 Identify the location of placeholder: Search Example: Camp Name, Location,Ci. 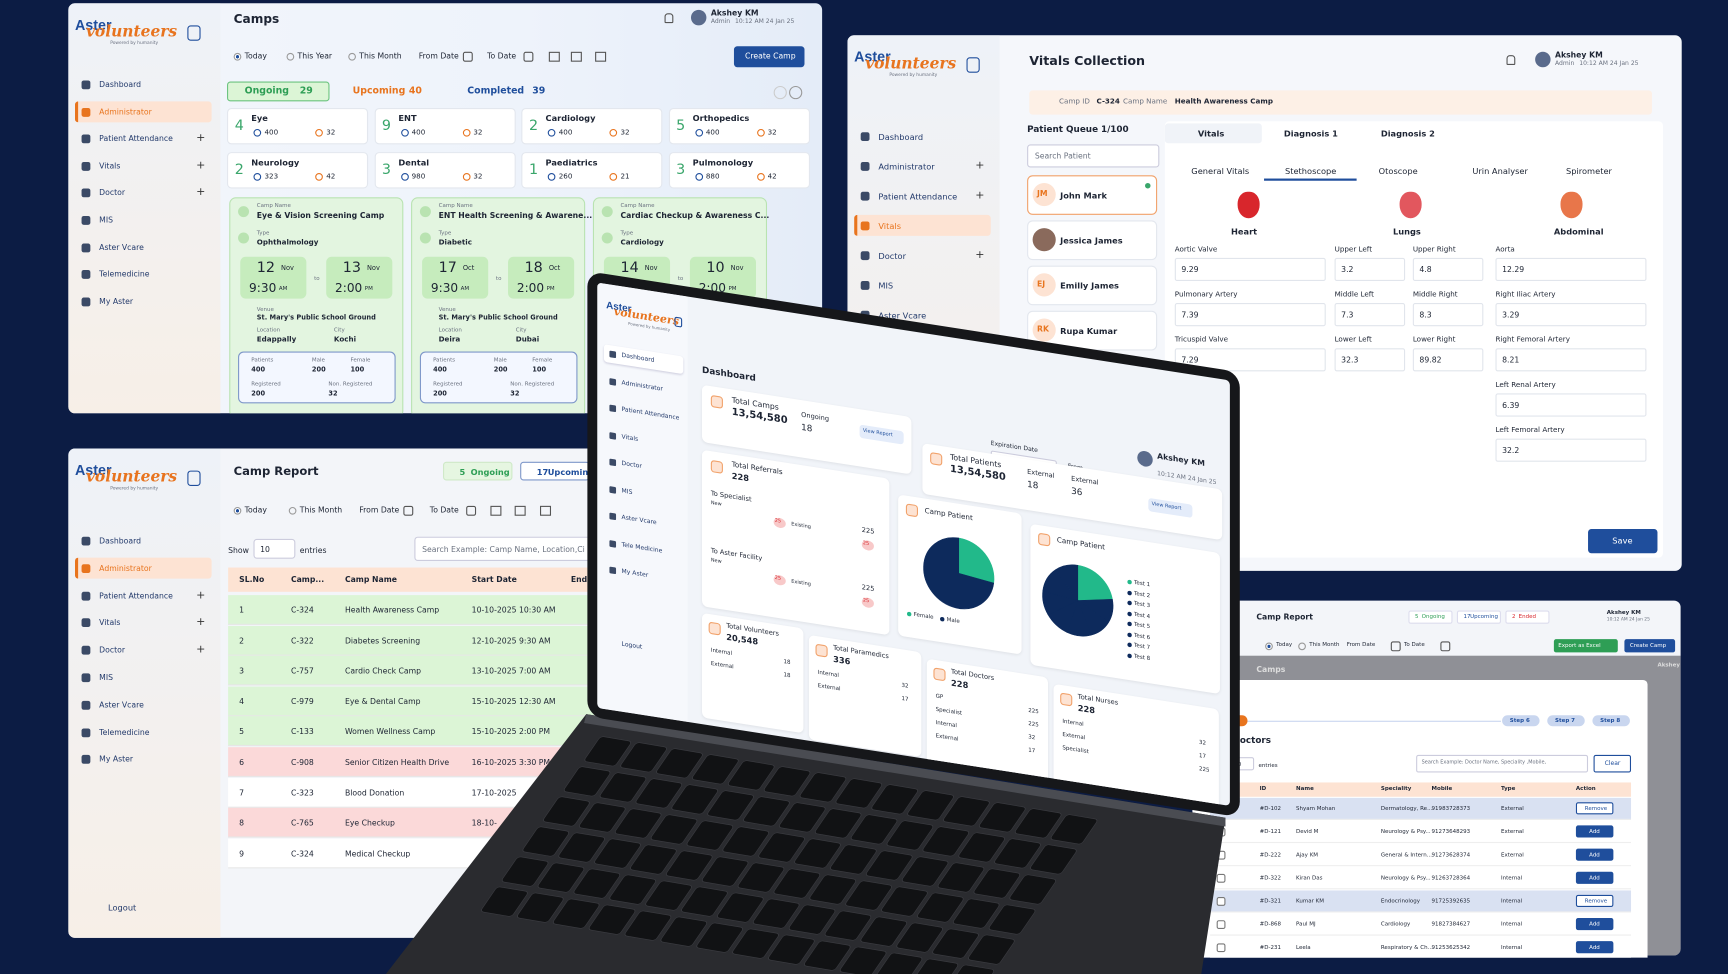
(503, 550).